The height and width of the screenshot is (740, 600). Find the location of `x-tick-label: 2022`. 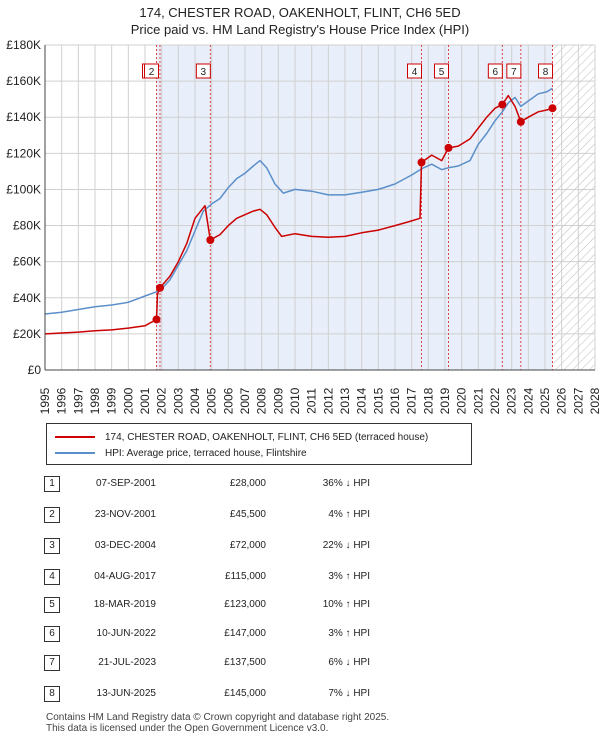

x-tick-label: 2022 is located at coordinates (495, 400).